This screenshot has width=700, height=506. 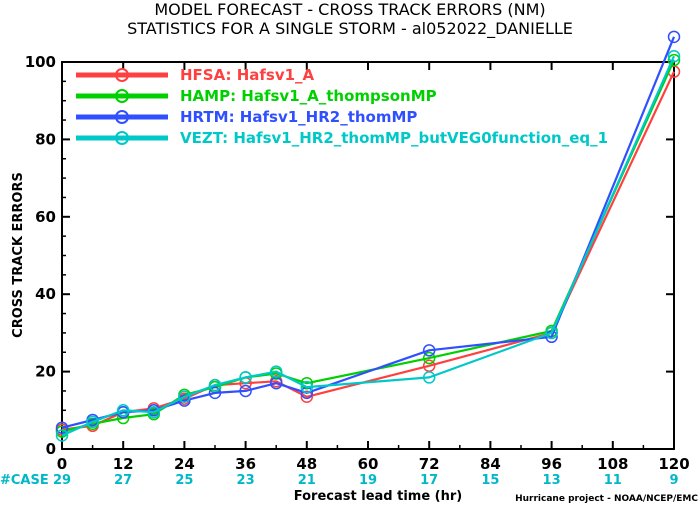 What do you see at coordinates (62, 464) in the screenshot?
I see `x-tick-label: 0` at bounding box center [62, 464].